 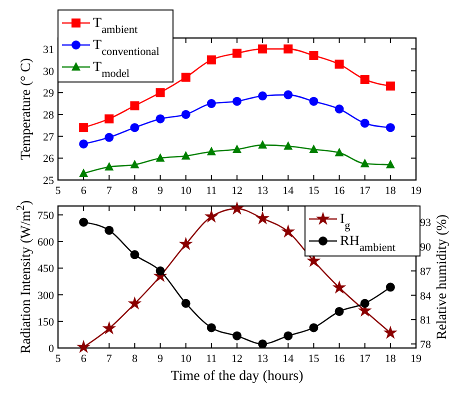 What do you see at coordinates (425, 320) in the screenshot?
I see `y2-tick-label: 81` at bounding box center [425, 320].